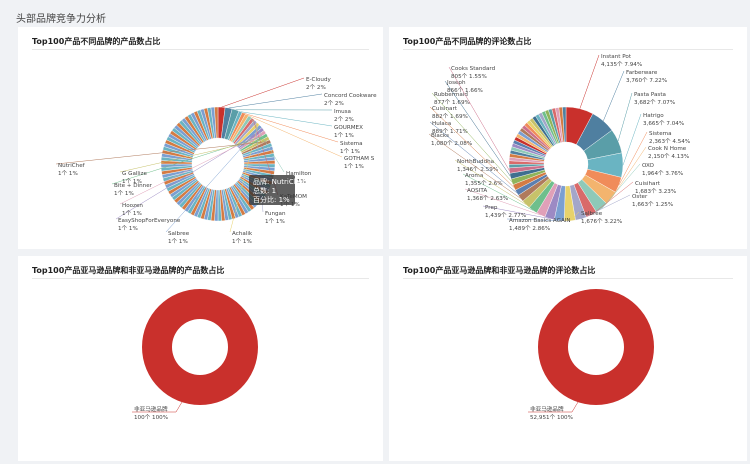 The width and height of the screenshot is (750, 464). What do you see at coordinates (475, 162) in the screenshot?
I see `slice-label-name: NorthBuddha` at bounding box center [475, 162].